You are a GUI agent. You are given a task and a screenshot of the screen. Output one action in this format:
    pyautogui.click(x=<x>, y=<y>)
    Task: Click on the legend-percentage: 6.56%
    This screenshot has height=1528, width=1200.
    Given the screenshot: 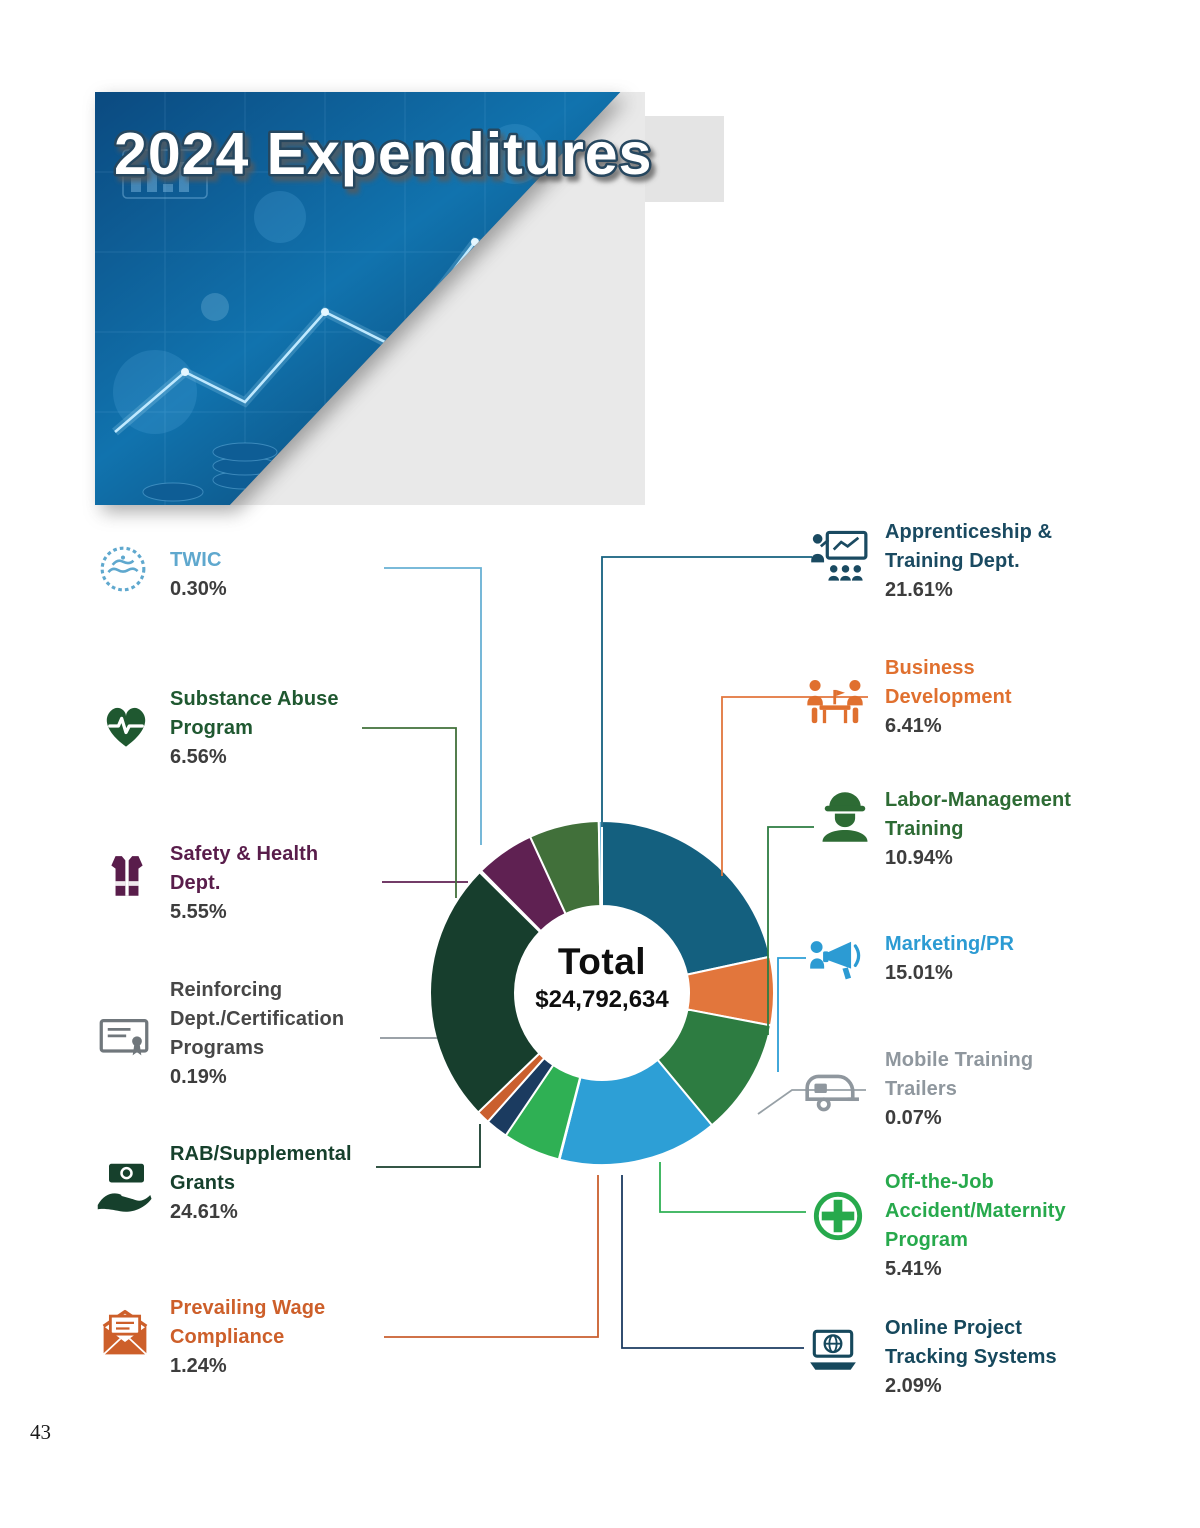 What is the action you would take?
    pyautogui.click(x=198, y=757)
    